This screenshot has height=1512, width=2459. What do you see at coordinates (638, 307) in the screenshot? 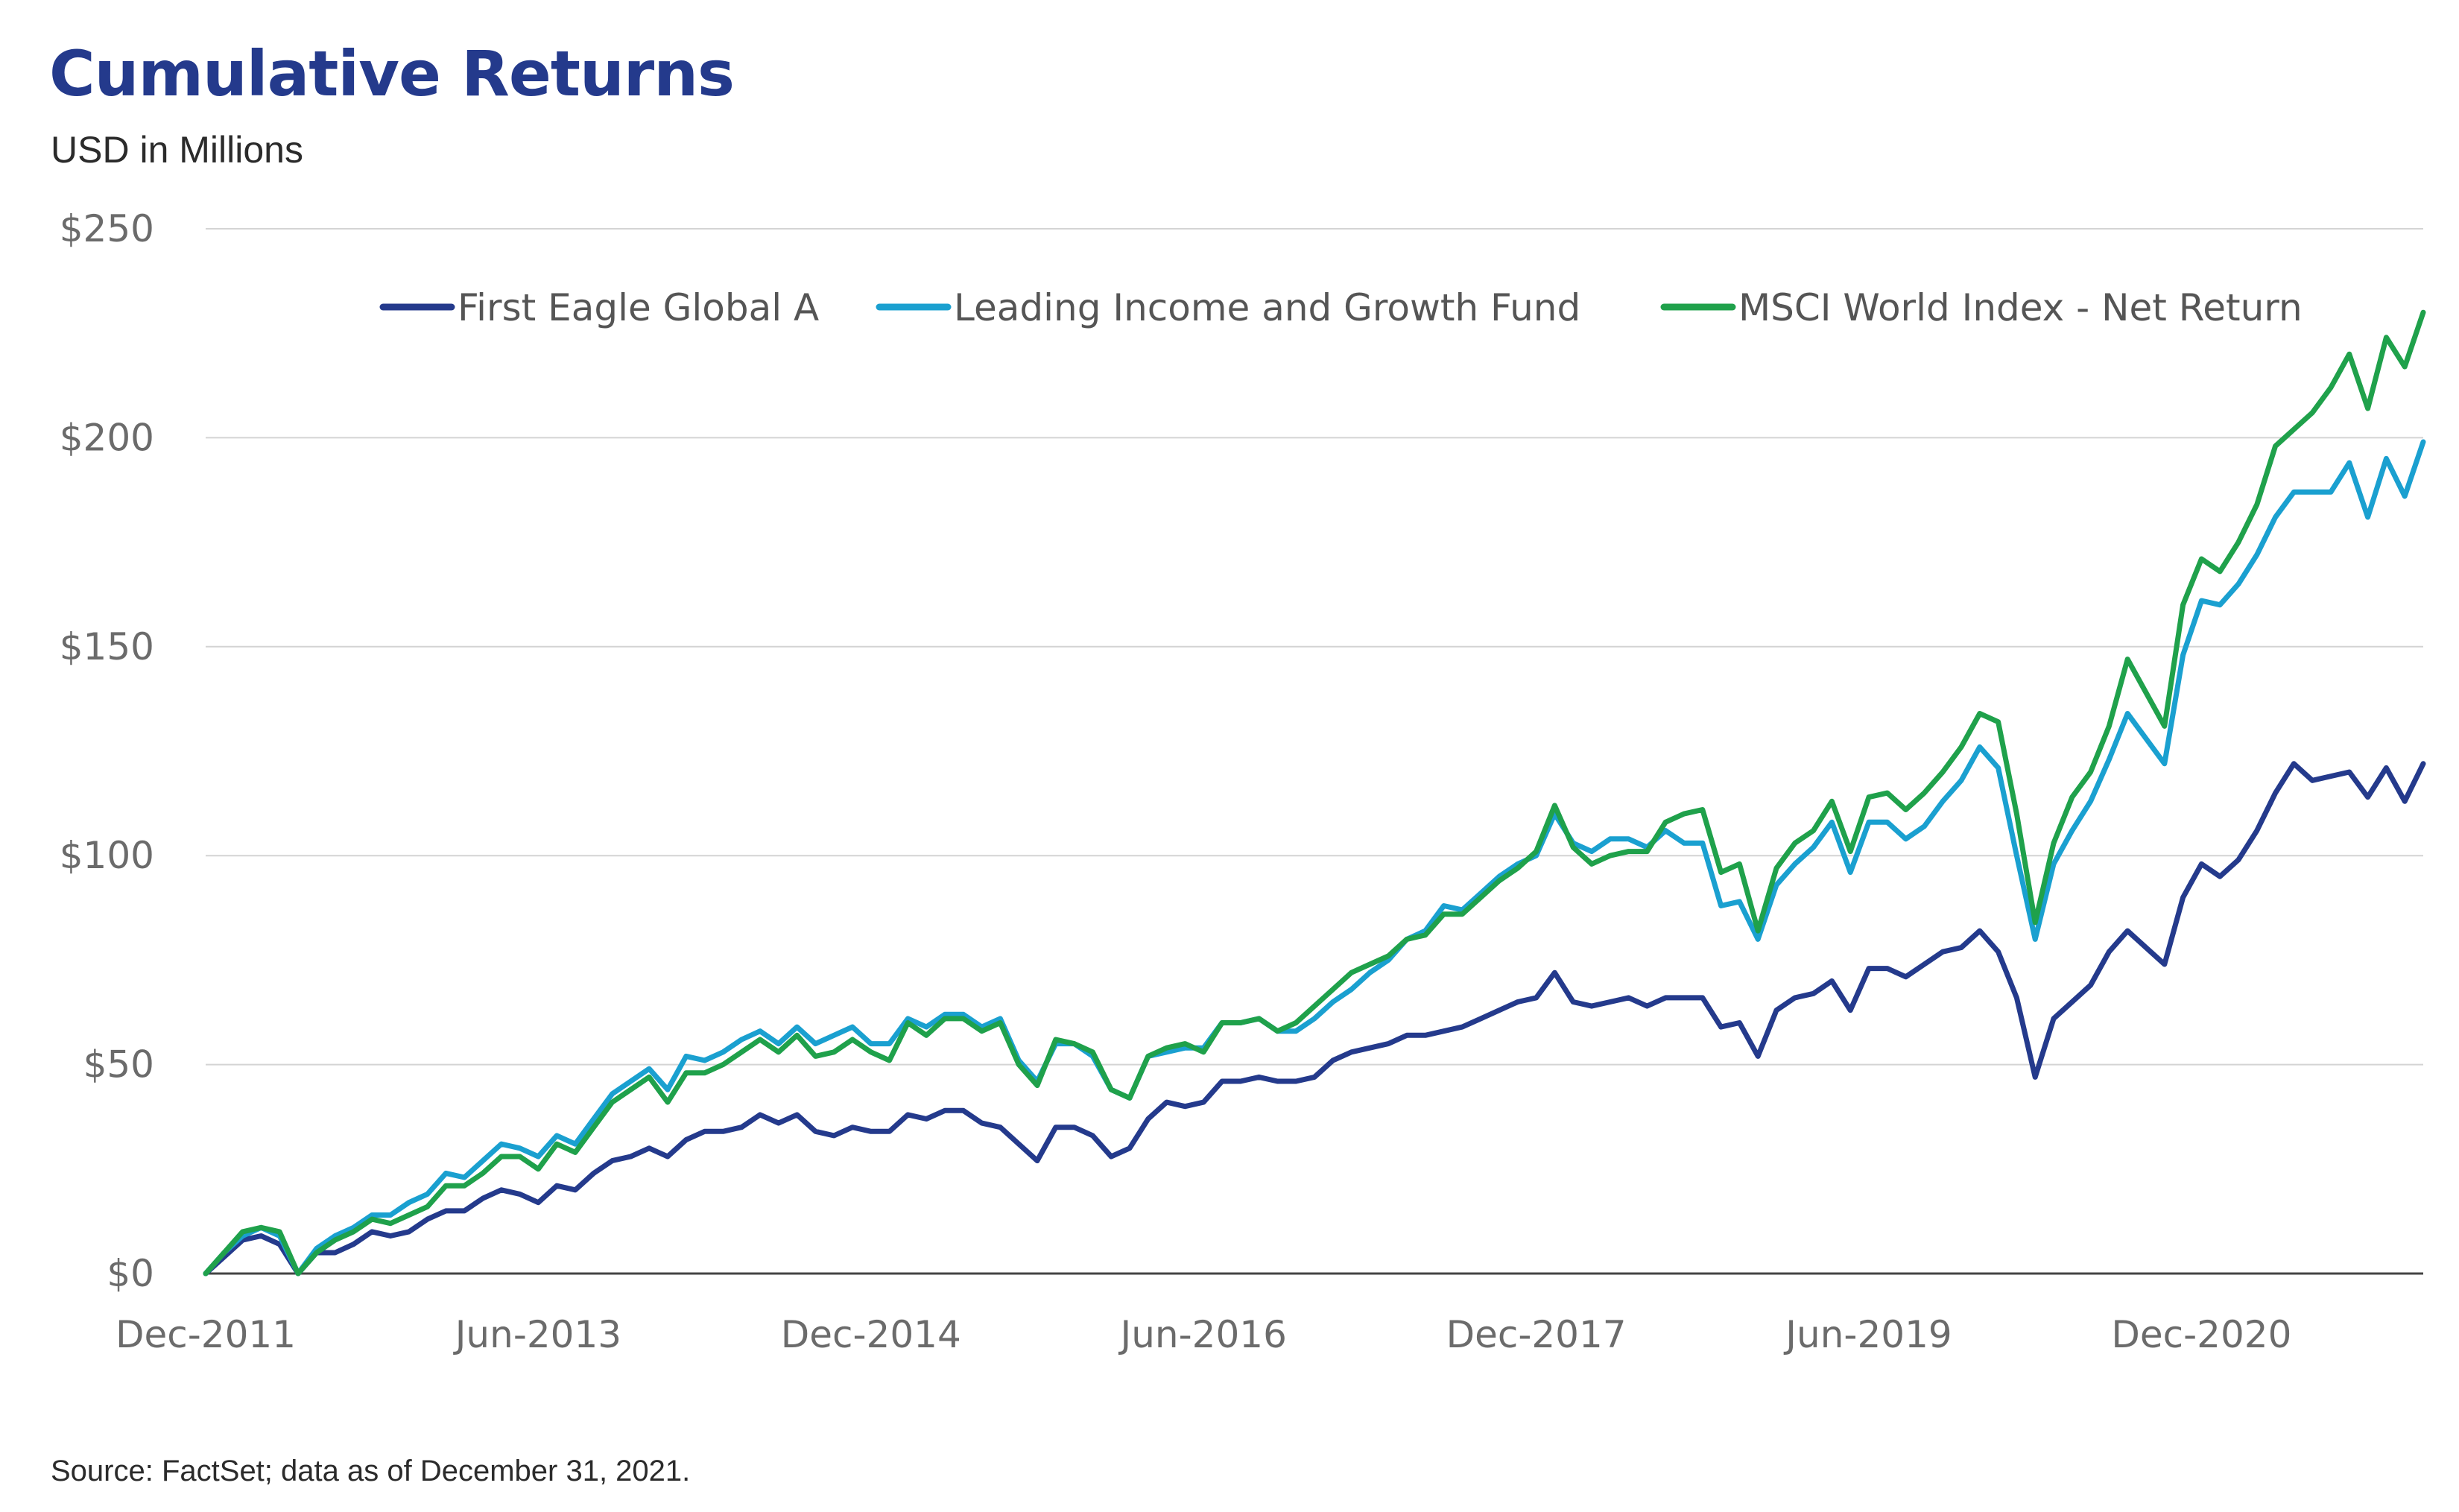
I see `legend-label: First Eagle Global A` at bounding box center [638, 307].